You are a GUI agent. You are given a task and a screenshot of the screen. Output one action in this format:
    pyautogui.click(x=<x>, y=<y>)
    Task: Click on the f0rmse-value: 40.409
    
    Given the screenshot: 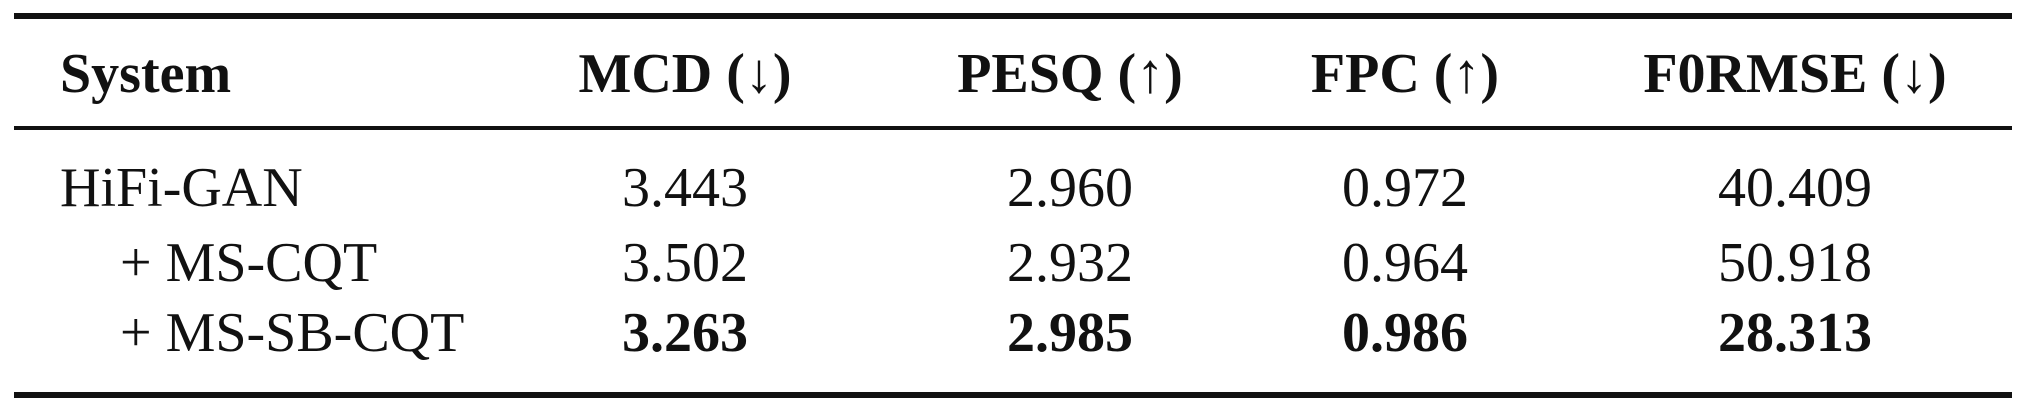 What is the action you would take?
    pyautogui.click(x=1795, y=188)
    